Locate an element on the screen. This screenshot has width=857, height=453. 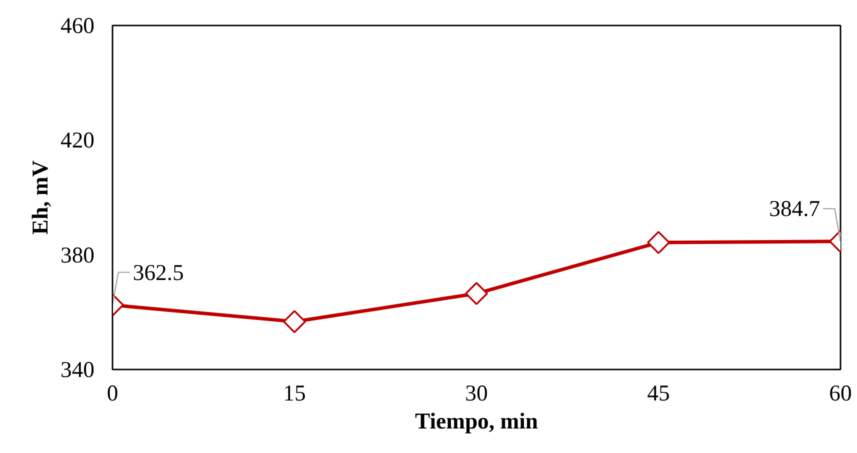
data-label: 384.7 is located at coordinates (794, 209).